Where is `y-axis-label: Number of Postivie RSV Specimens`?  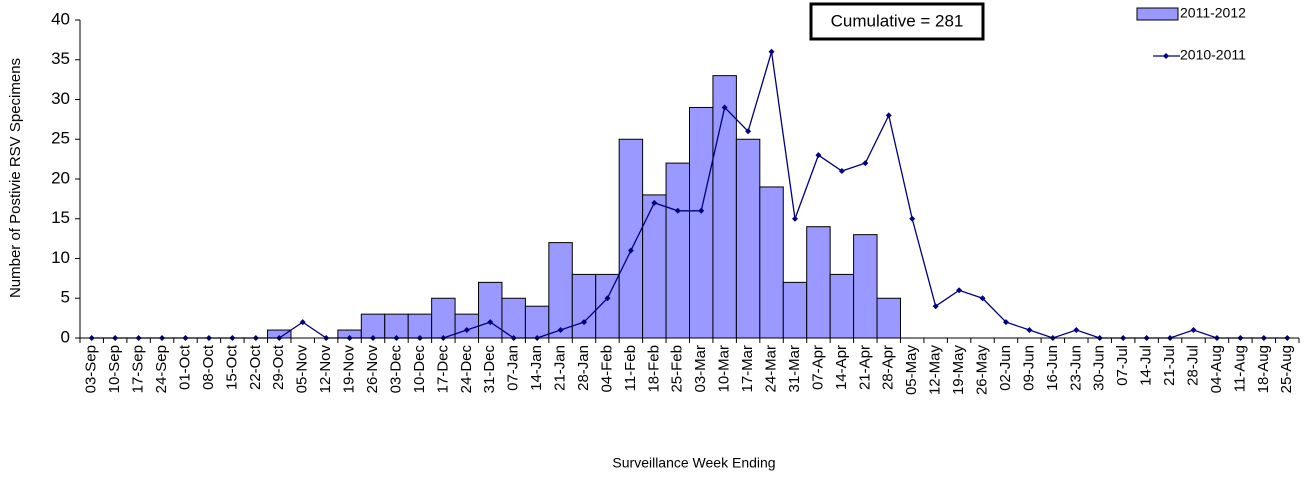
y-axis-label: Number of Postivie RSV Specimens is located at coordinates (15, 178).